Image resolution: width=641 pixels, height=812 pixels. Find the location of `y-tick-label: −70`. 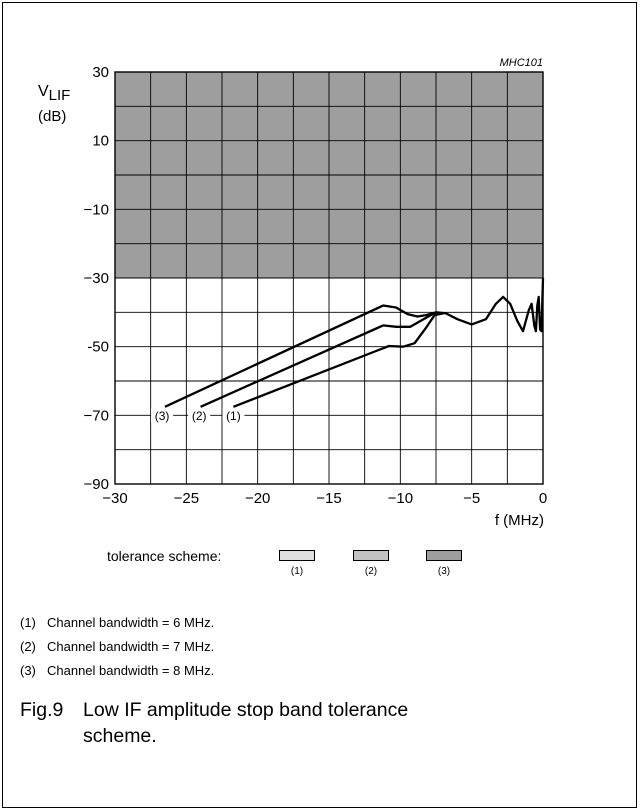

y-tick-label: −70 is located at coordinates (96, 415).